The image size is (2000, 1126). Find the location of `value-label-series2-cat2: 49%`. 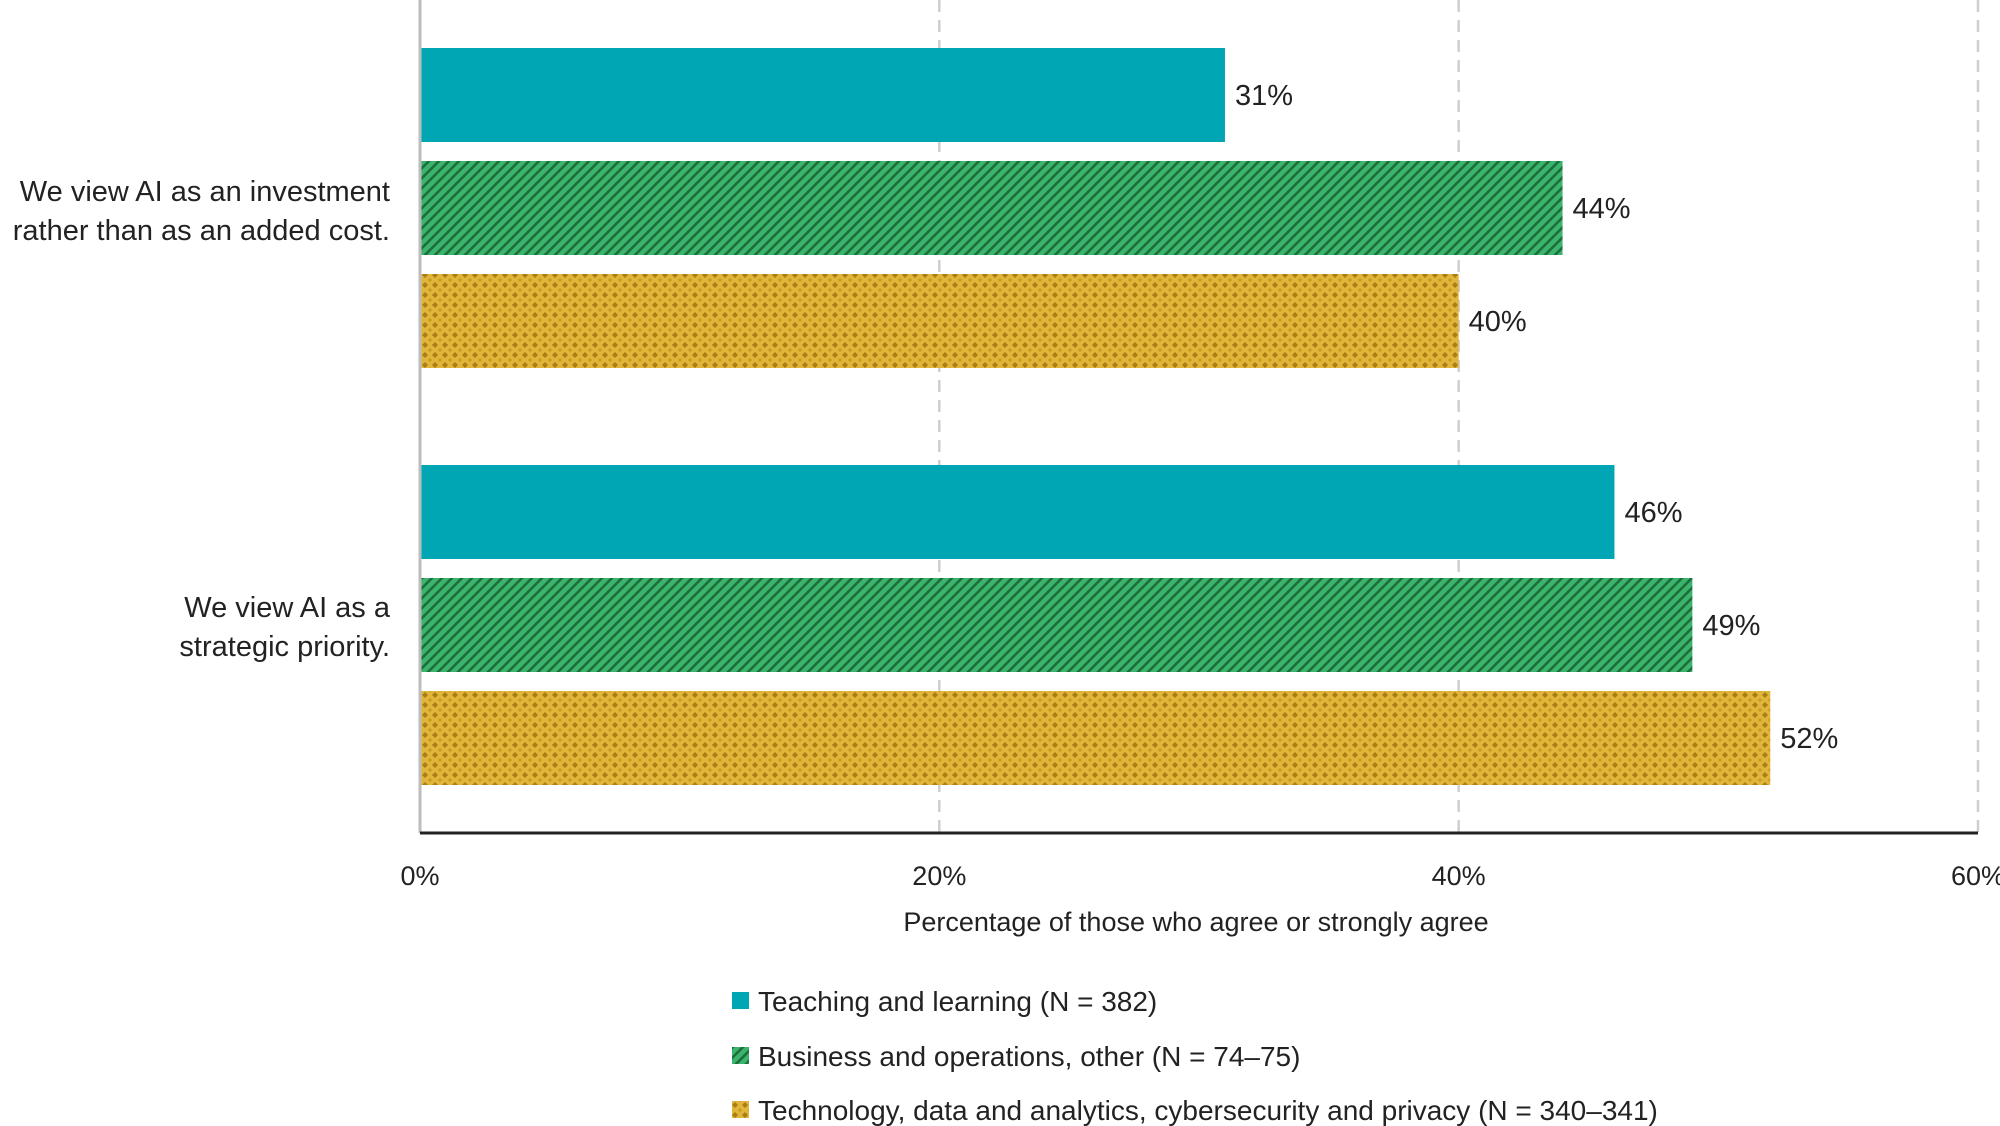

value-label-series2-cat2: 49% is located at coordinates (1731, 626).